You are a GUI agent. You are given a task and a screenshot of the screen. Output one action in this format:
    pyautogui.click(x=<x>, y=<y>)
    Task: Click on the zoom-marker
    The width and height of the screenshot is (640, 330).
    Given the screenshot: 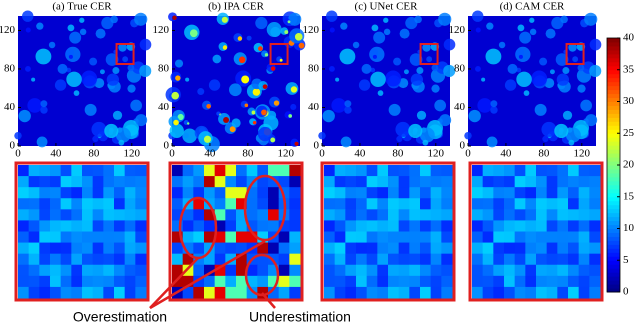 What is the action you would take?
    pyautogui.click(x=429, y=54)
    